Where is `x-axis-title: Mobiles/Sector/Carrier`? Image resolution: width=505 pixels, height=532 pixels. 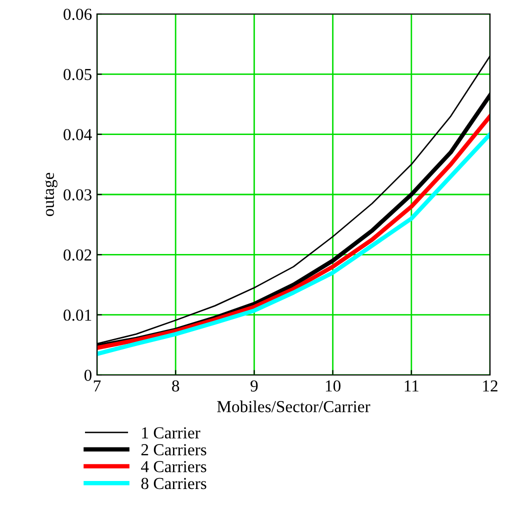 x-axis-title: Mobiles/Sector/Carrier is located at coordinates (293, 406).